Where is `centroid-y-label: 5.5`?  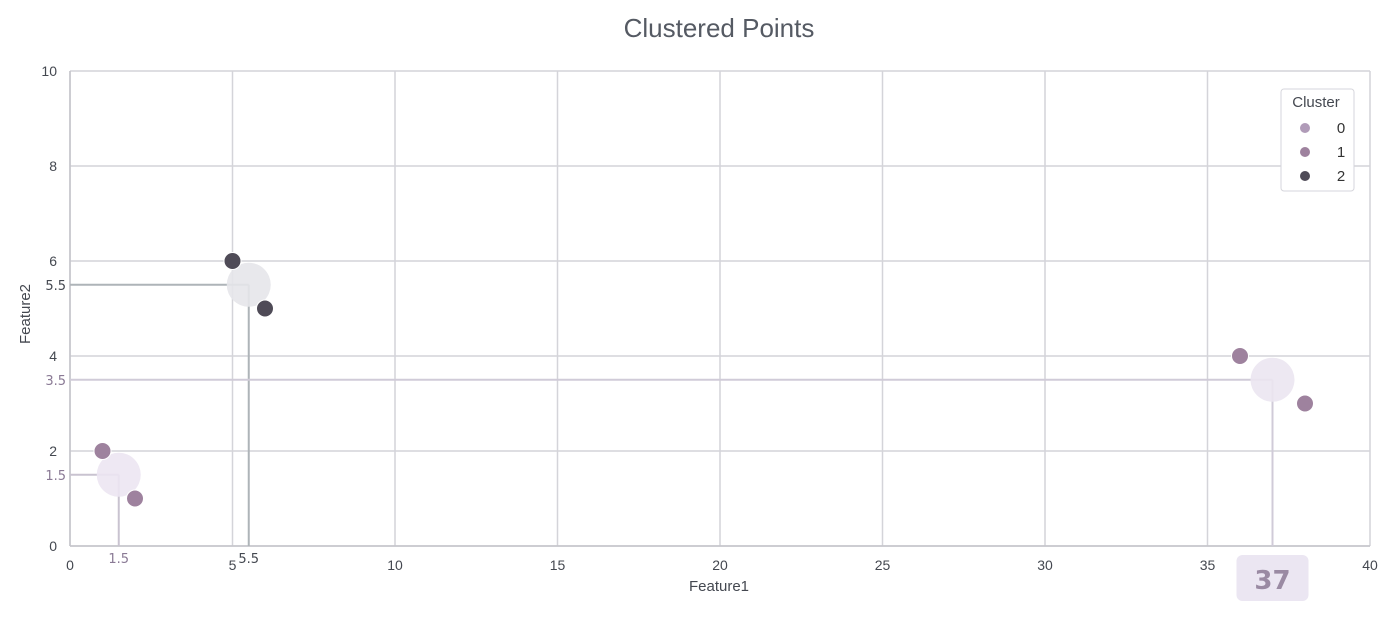 centroid-y-label: 5.5 is located at coordinates (55, 286).